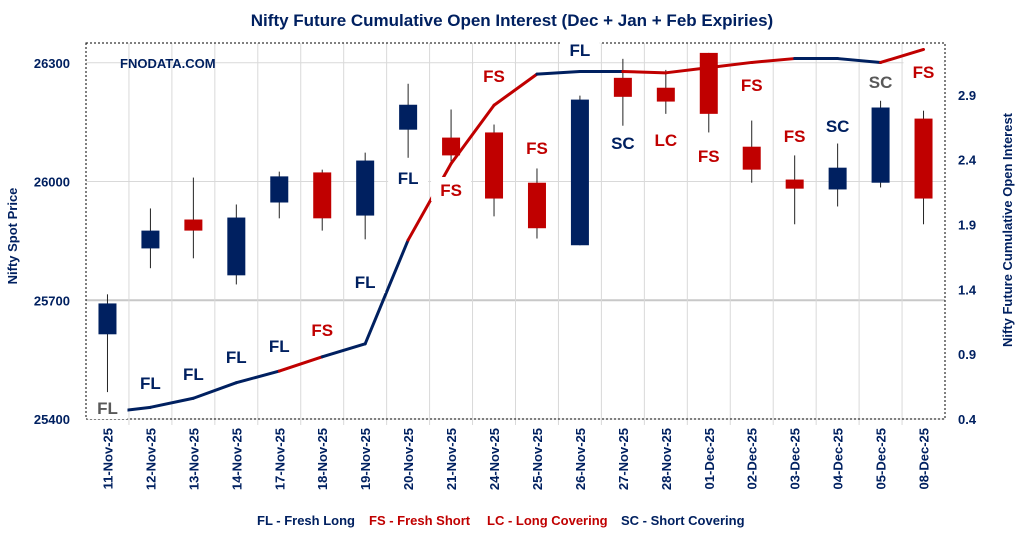 This screenshot has width=1024, height=544. I want to click on signal-label: LC, so click(665, 140).